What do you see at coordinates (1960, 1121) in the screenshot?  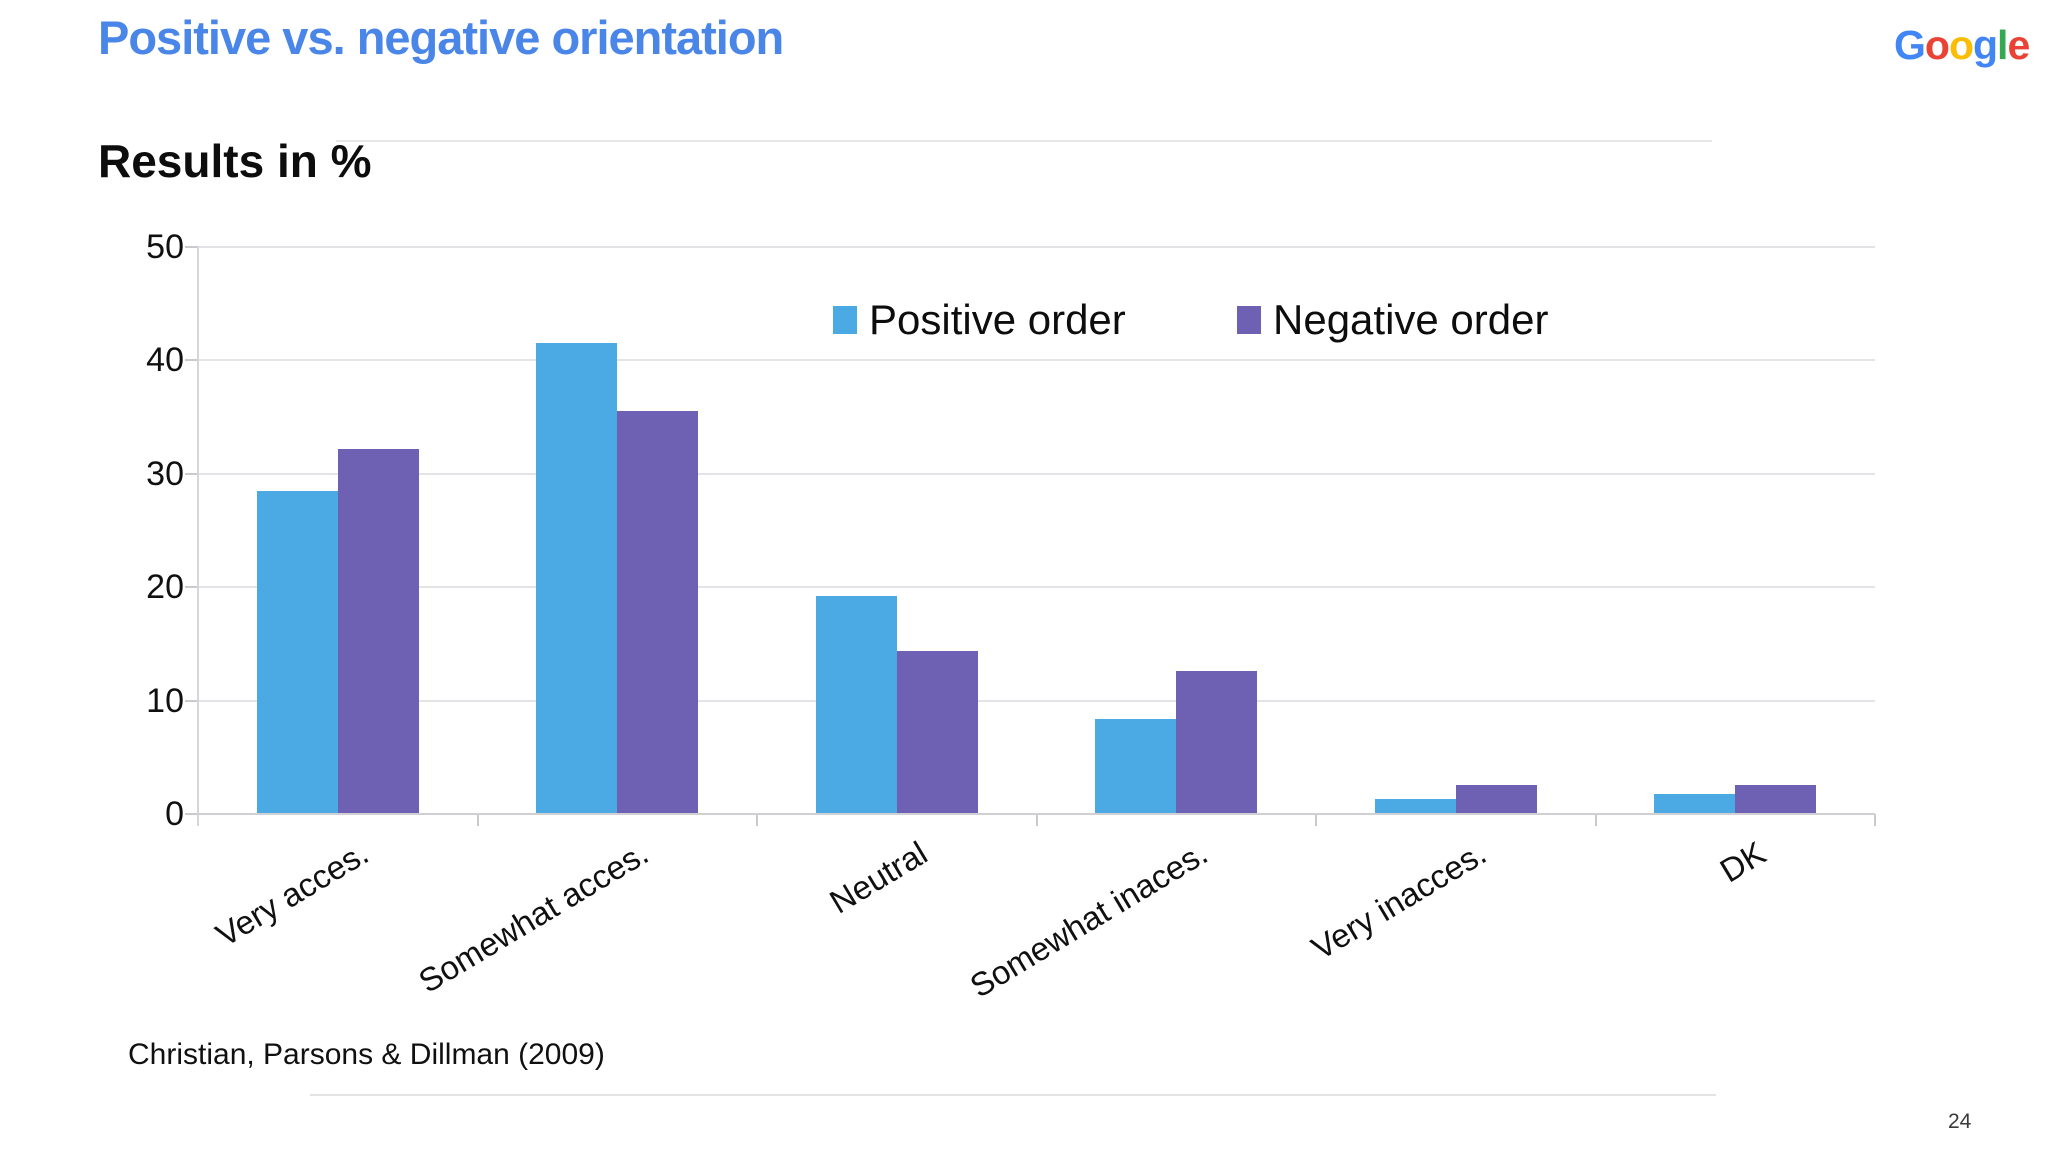 I see `page-number: 24` at bounding box center [1960, 1121].